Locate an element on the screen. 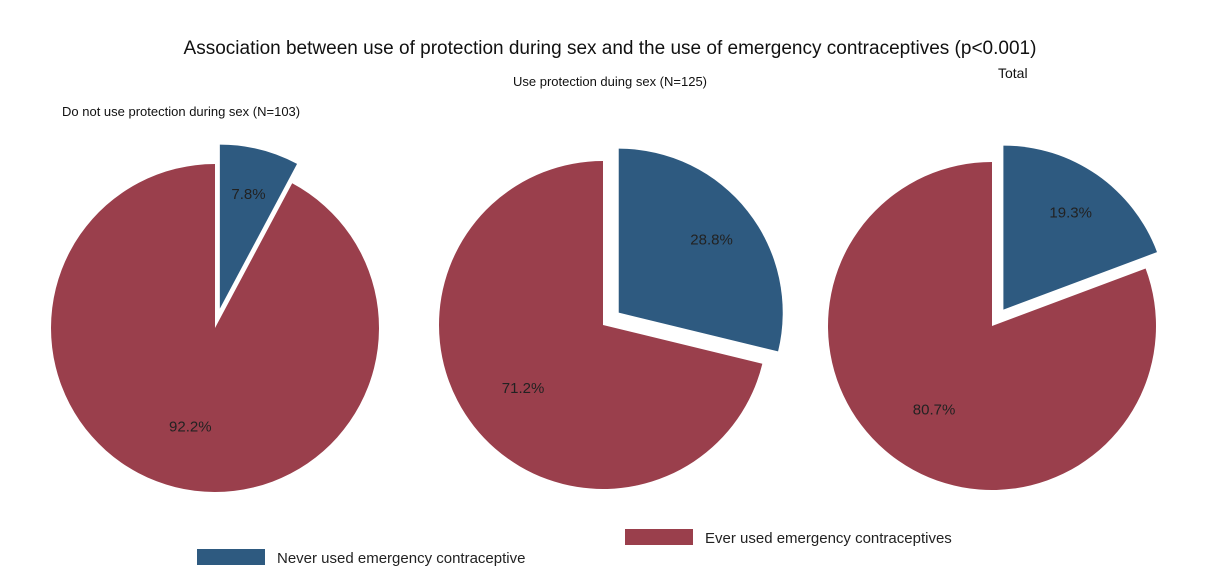  pie-2-label-ever: 71.2% is located at coordinates (523, 388).